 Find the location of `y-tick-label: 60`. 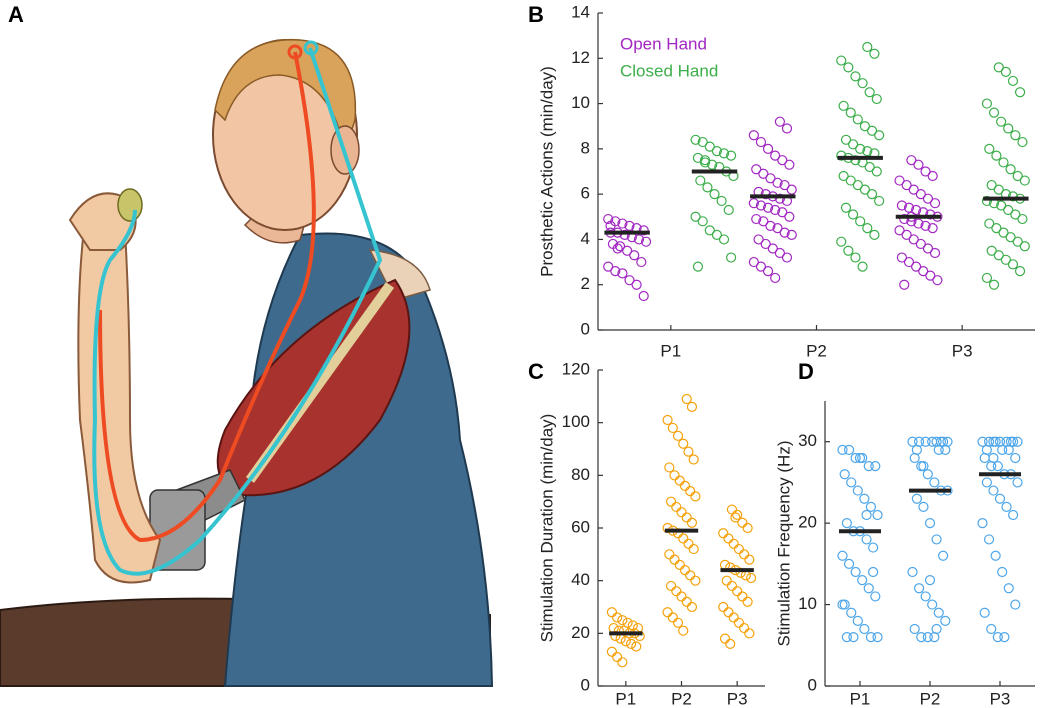

y-tick-label: 60 is located at coordinates (580, 526).